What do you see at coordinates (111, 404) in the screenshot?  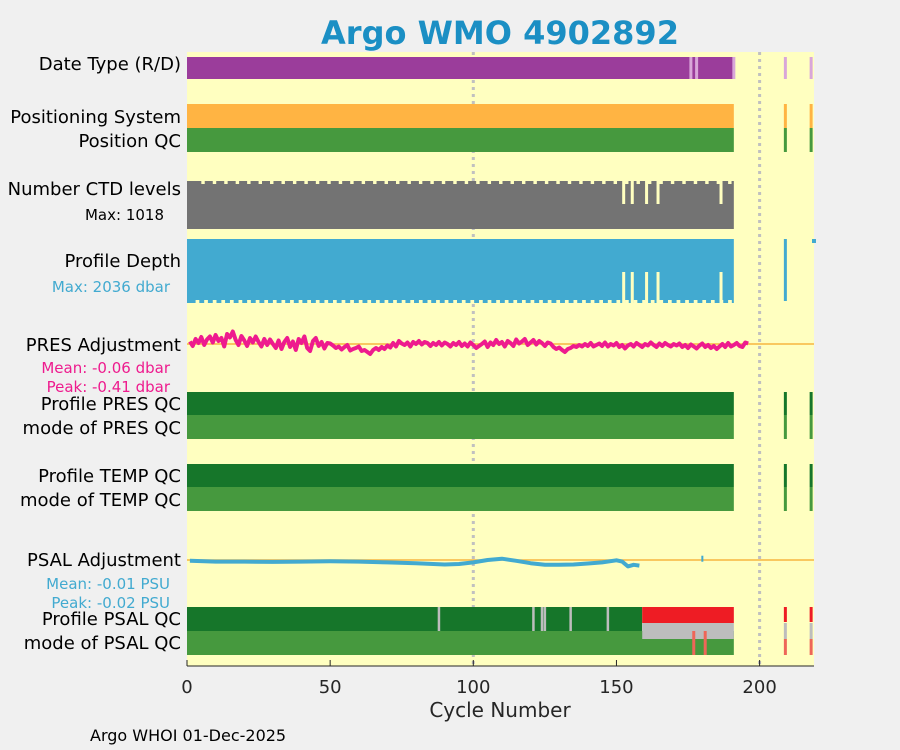 I see `profile-pres-qc-track-label: Profile PRES QC` at bounding box center [111, 404].